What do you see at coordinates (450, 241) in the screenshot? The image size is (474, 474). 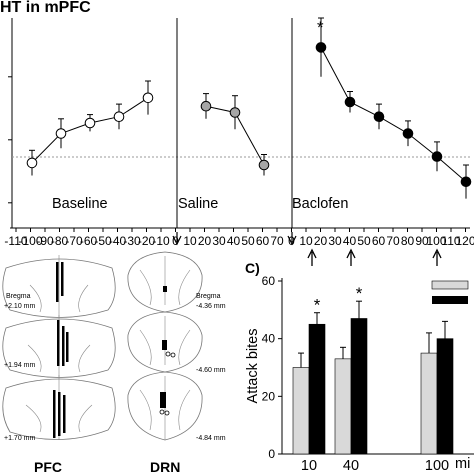 I see `x-tick-label: 110` at bounding box center [450, 241].